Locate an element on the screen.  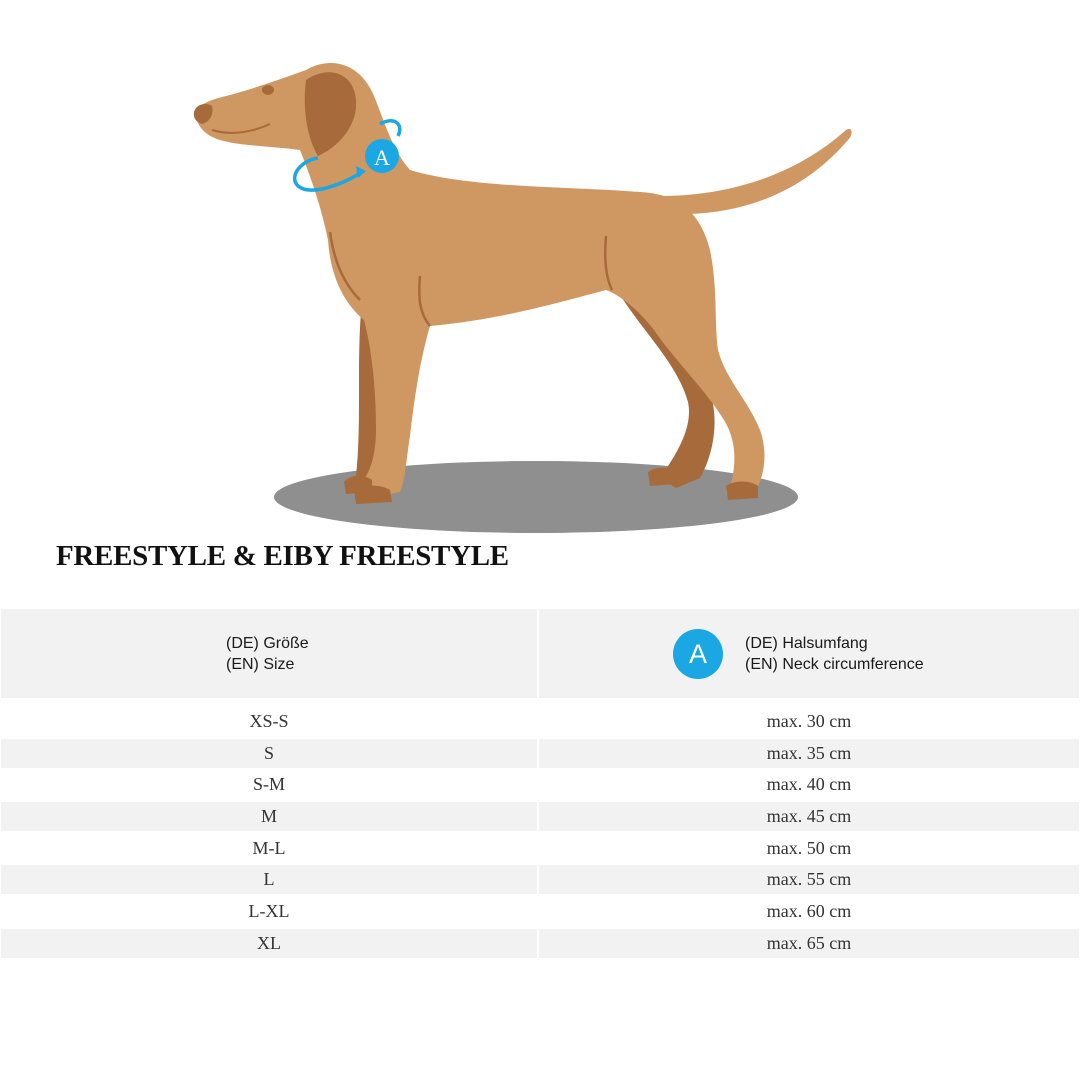
neck-cell: max. 50 cm is located at coordinates (809, 847).